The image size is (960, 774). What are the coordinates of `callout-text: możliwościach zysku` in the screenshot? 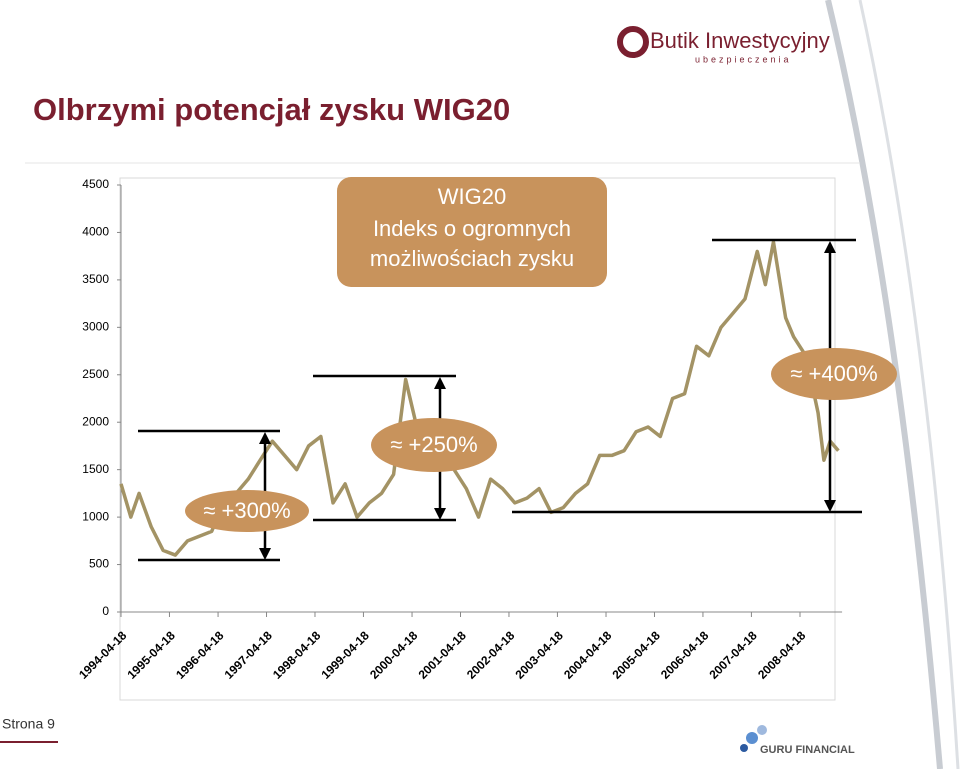 It's located at (472, 258).